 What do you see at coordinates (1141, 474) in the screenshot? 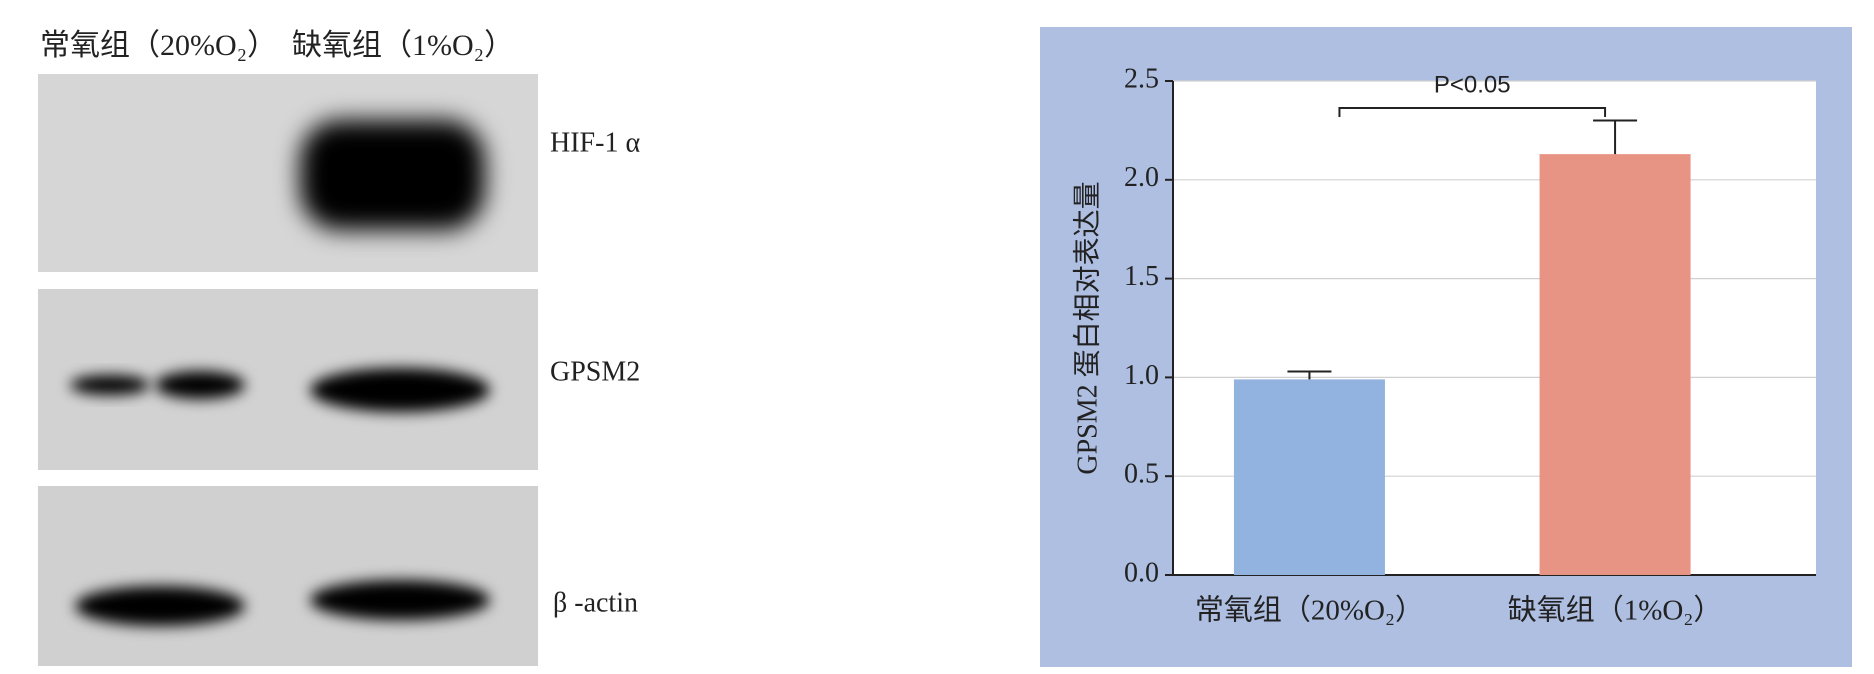
I see `y-tick-label: 0.5` at bounding box center [1141, 474].